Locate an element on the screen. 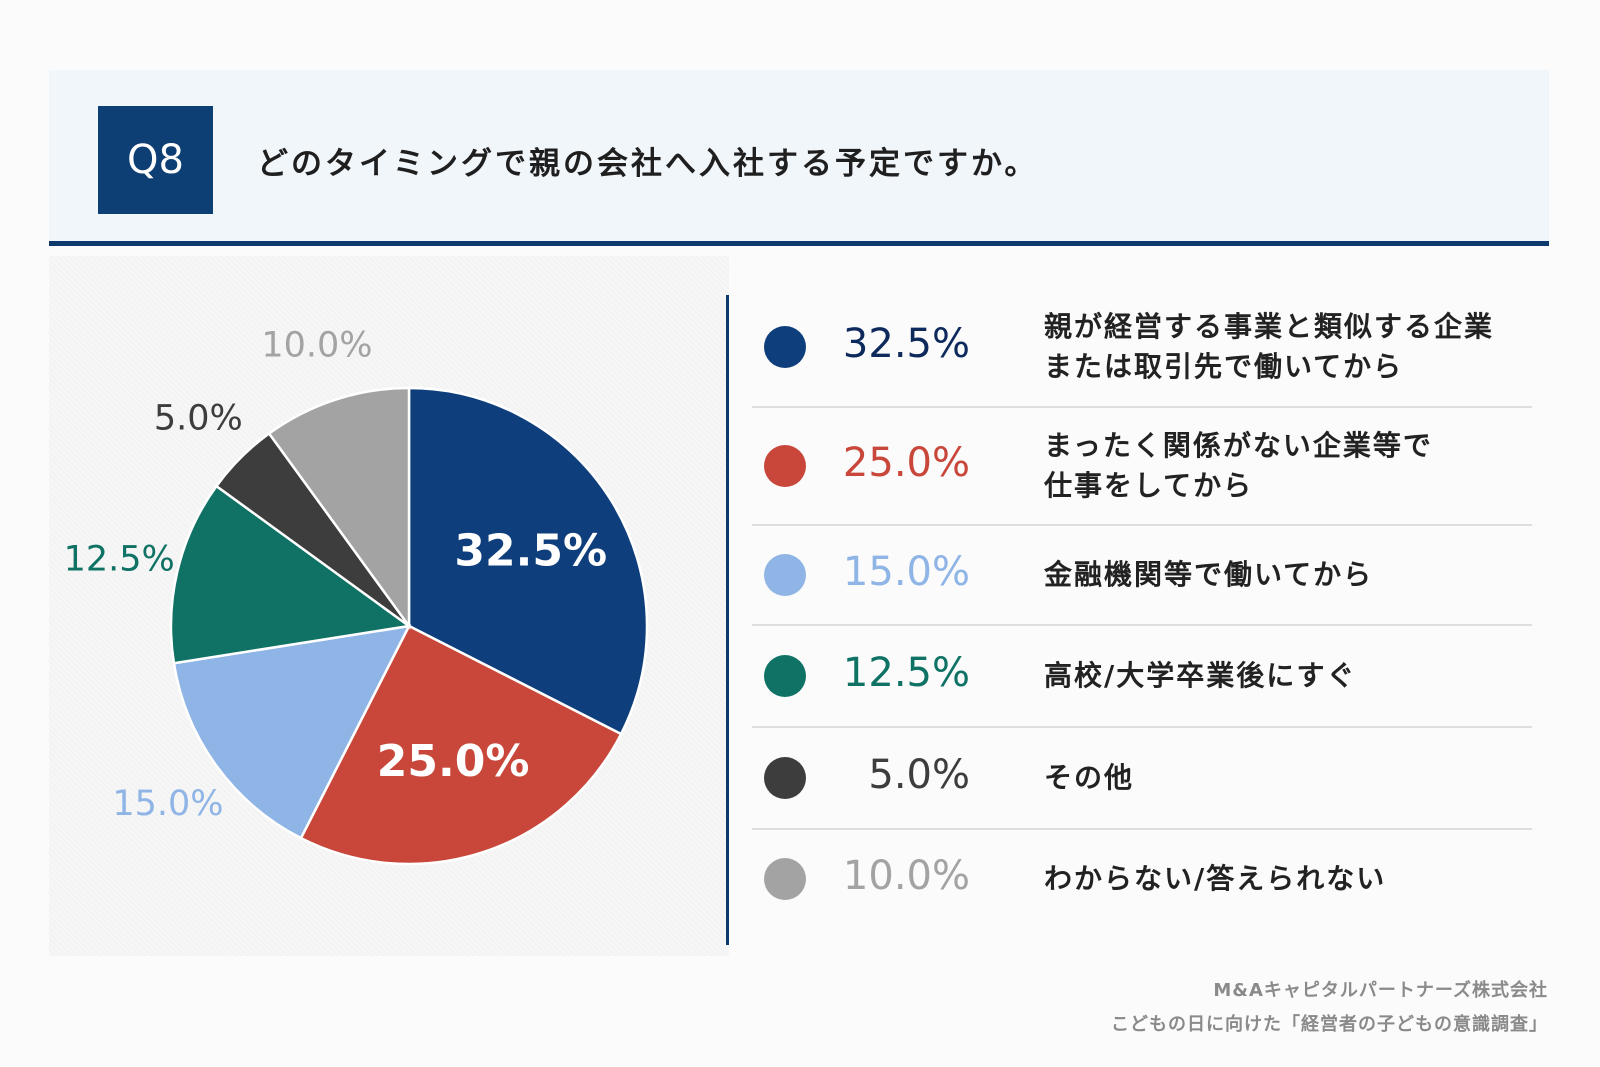 This screenshot has width=1600, height=1067. legend-percent: 25.0% is located at coordinates (906, 463).